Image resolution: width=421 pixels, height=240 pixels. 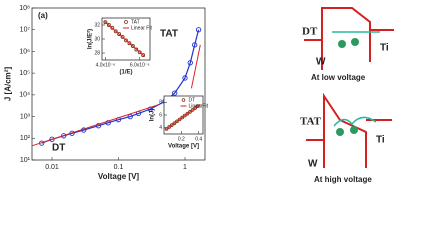 I want to click on y-tick-label: 10⁷, so click(x=25, y=30).